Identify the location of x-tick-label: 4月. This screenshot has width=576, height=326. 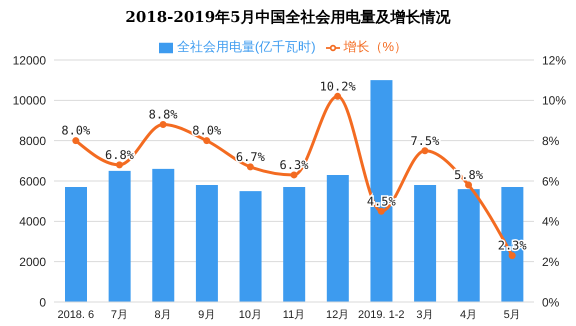
(469, 314).